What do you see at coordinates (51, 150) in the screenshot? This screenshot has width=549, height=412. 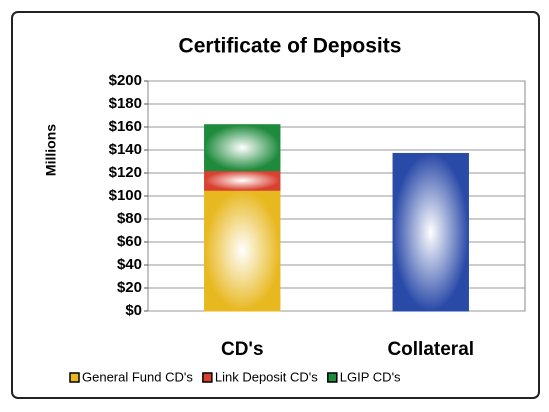 I see `y-axis-label: Millions` at bounding box center [51, 150].